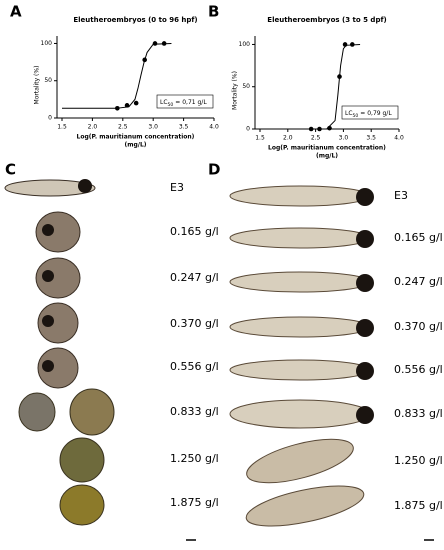  What do you see at coordinates (135, 20) in the screenshot?
I see `chart-title: Eleutheroembryos (0 to 96 hpf)` at bounding box center [135, 20].